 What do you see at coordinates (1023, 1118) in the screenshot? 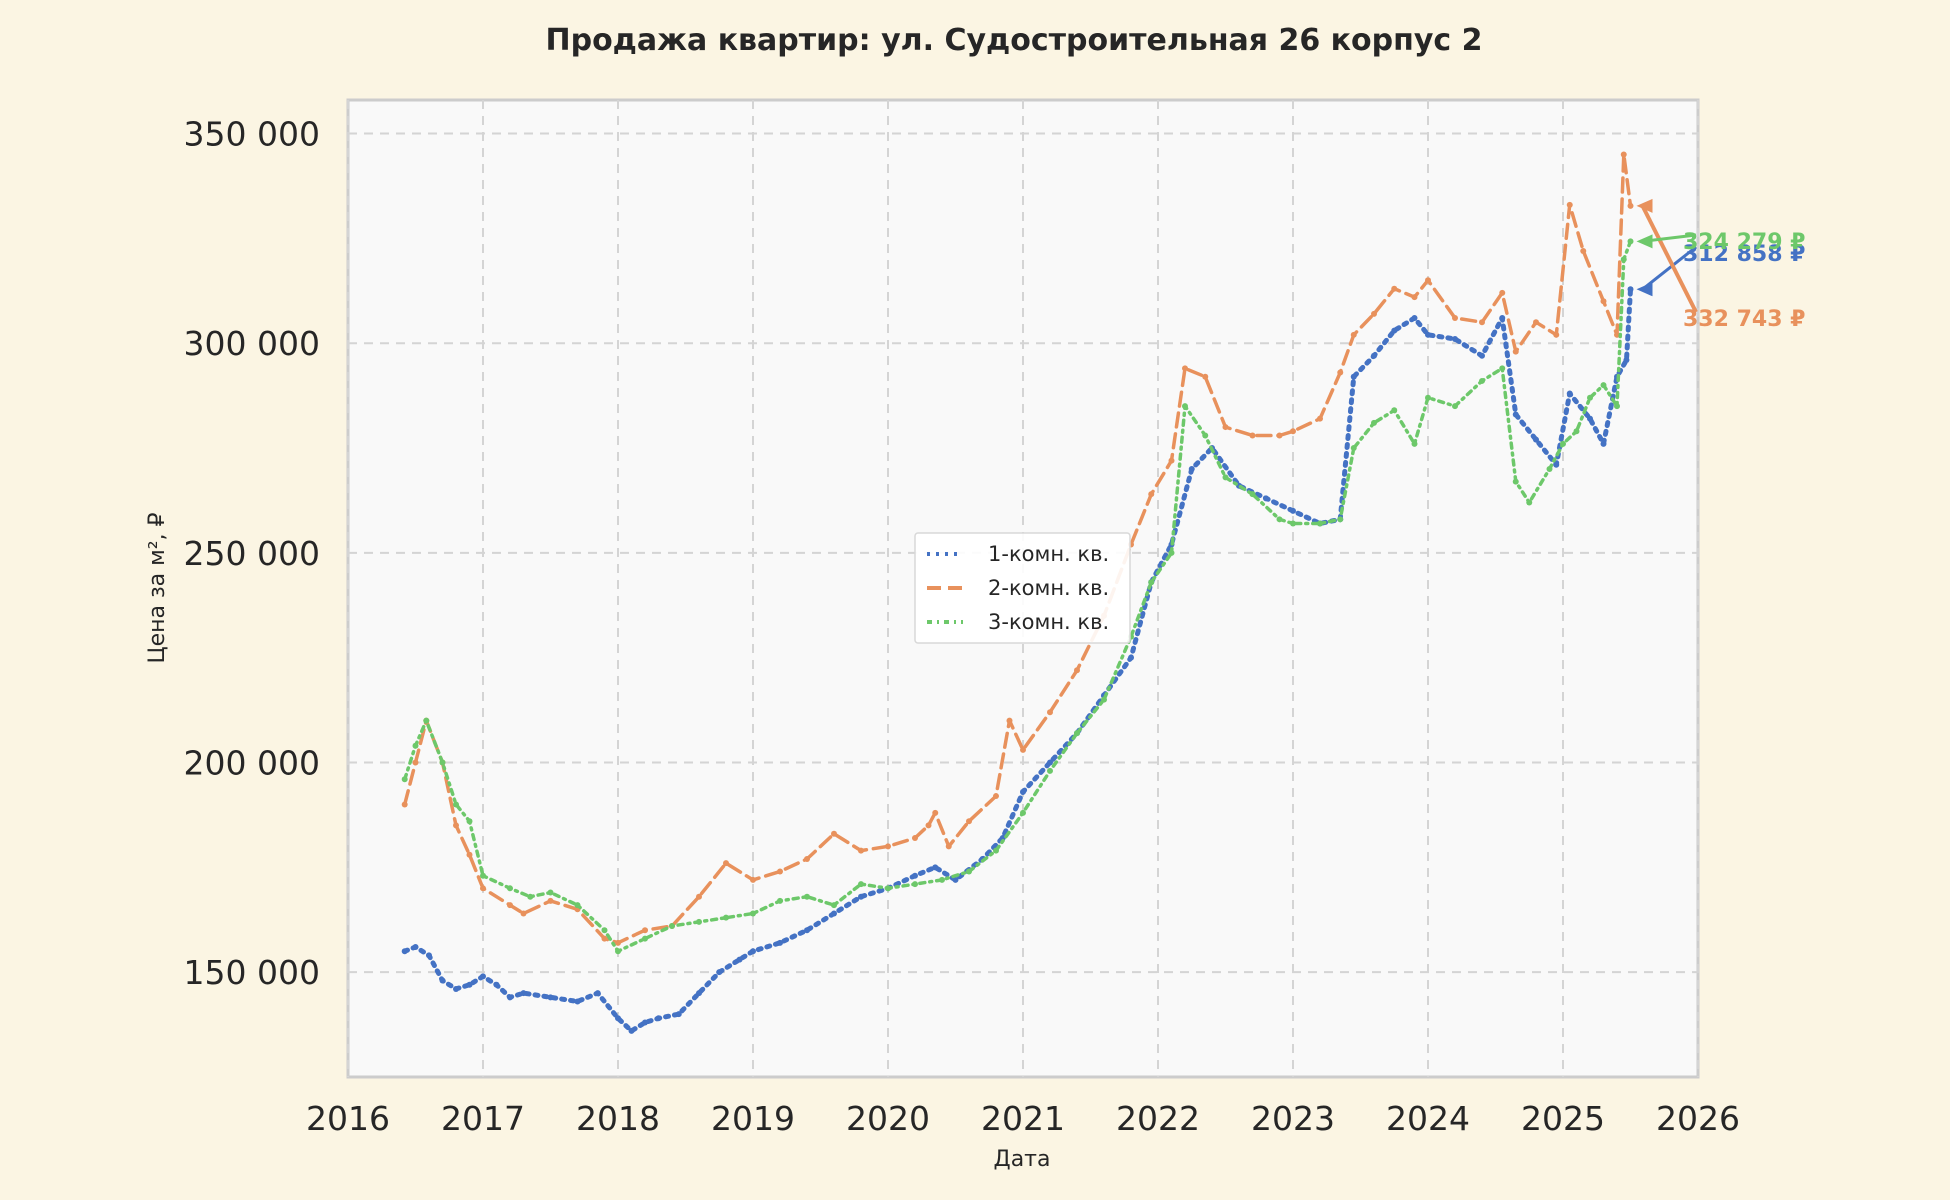
I see `x-tick-label: 2021` at bounding box center [1023, 1118].